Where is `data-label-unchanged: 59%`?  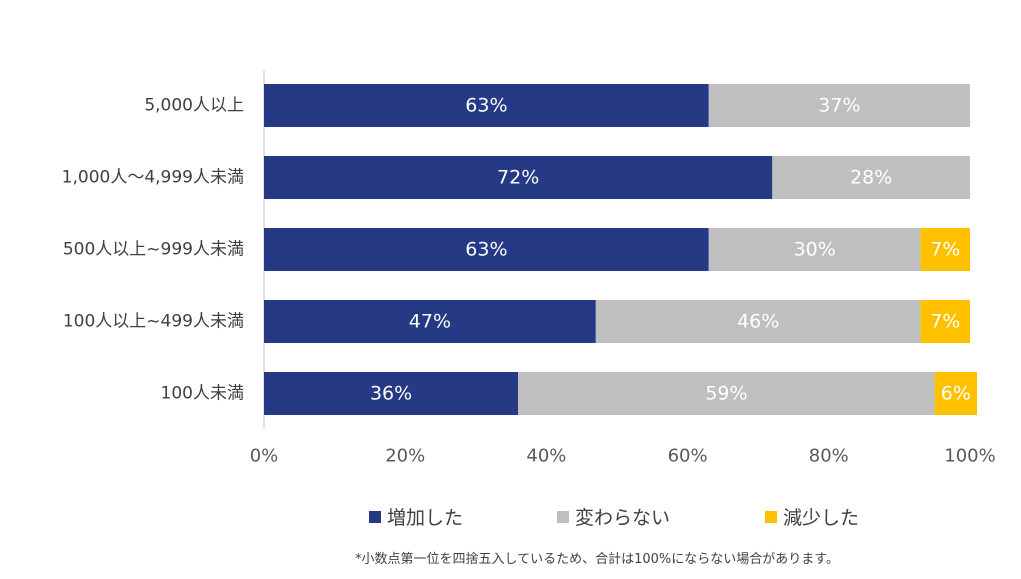 data-label-unchanged: 59% is located at coordinates (726, 394).